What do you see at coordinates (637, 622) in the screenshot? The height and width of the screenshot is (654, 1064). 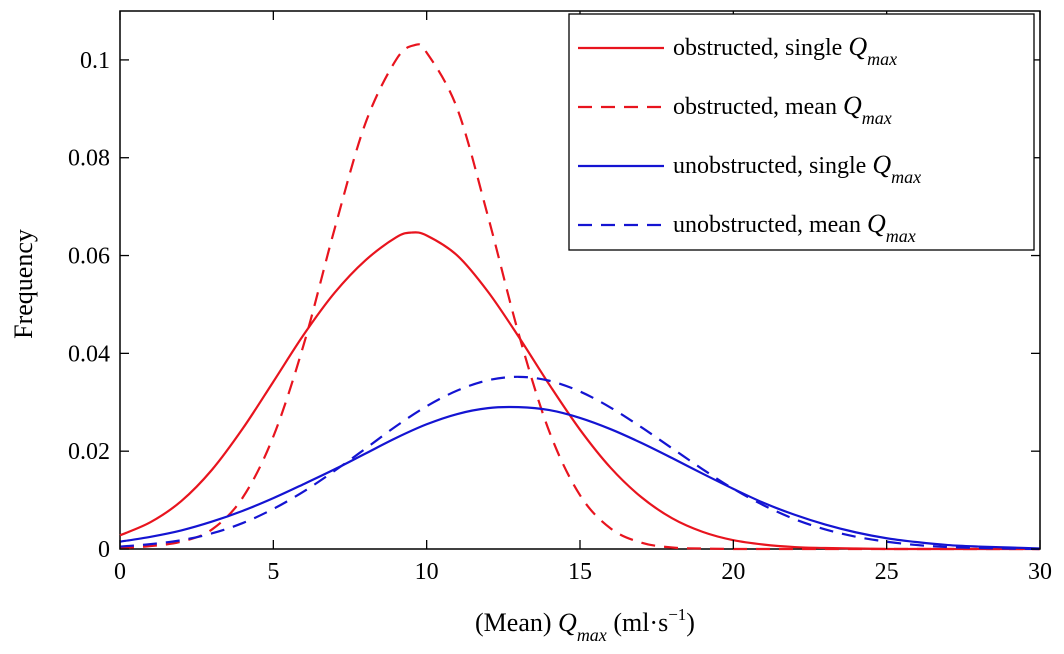 I see `x-axis-label-units: (ml·s` at bounding box center [637, 622].